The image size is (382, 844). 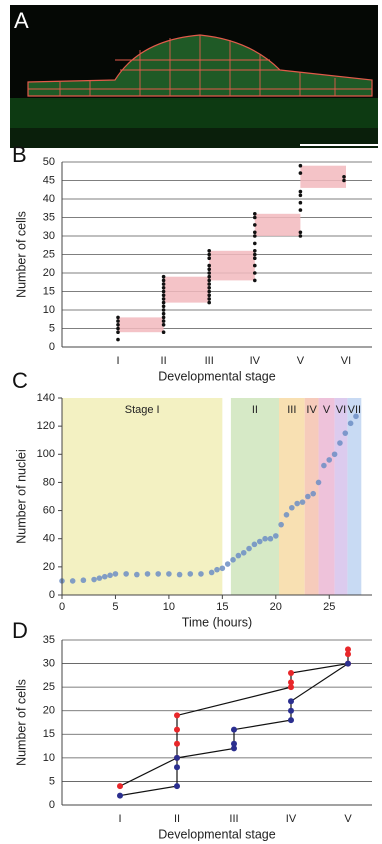 I want to click on x-axis-label: Time (hours), so click(x=217, y=622).